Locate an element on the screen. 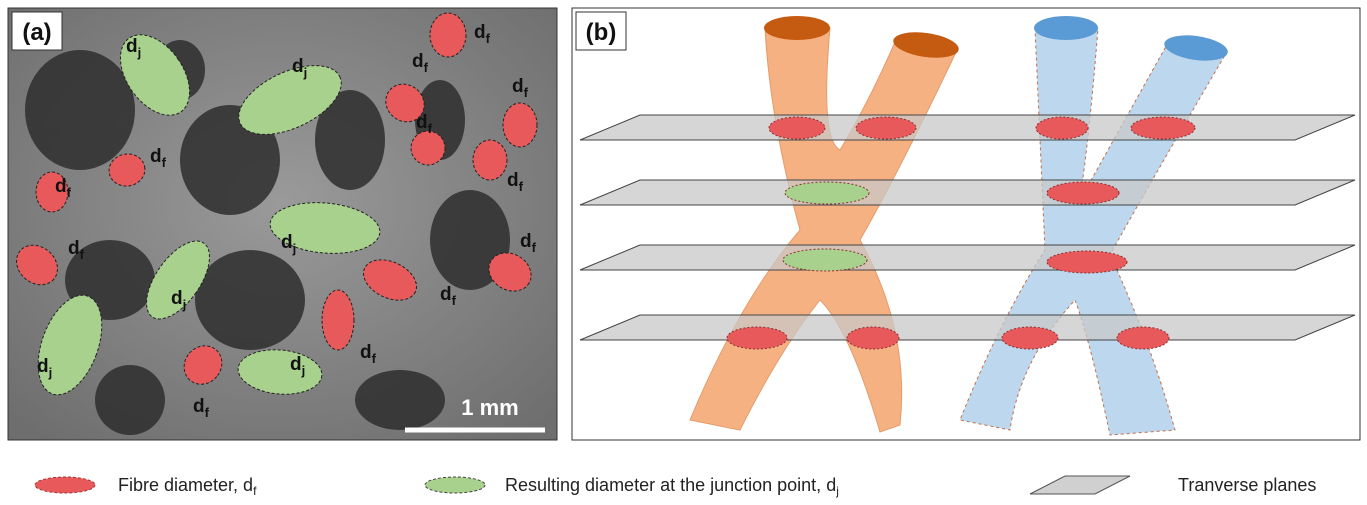 This screenshot has height=505, width=1367. legend-label: Fibre diameter, df is located at coordinates (187, 486).